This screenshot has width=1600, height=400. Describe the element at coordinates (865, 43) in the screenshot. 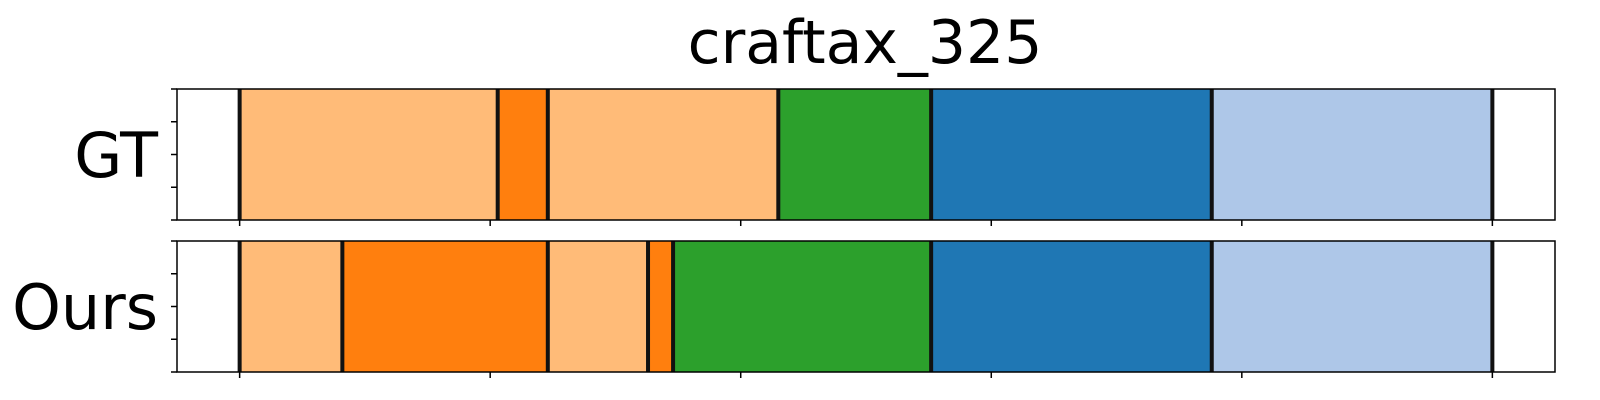

I see `chart-title: craftax_325` at that location.